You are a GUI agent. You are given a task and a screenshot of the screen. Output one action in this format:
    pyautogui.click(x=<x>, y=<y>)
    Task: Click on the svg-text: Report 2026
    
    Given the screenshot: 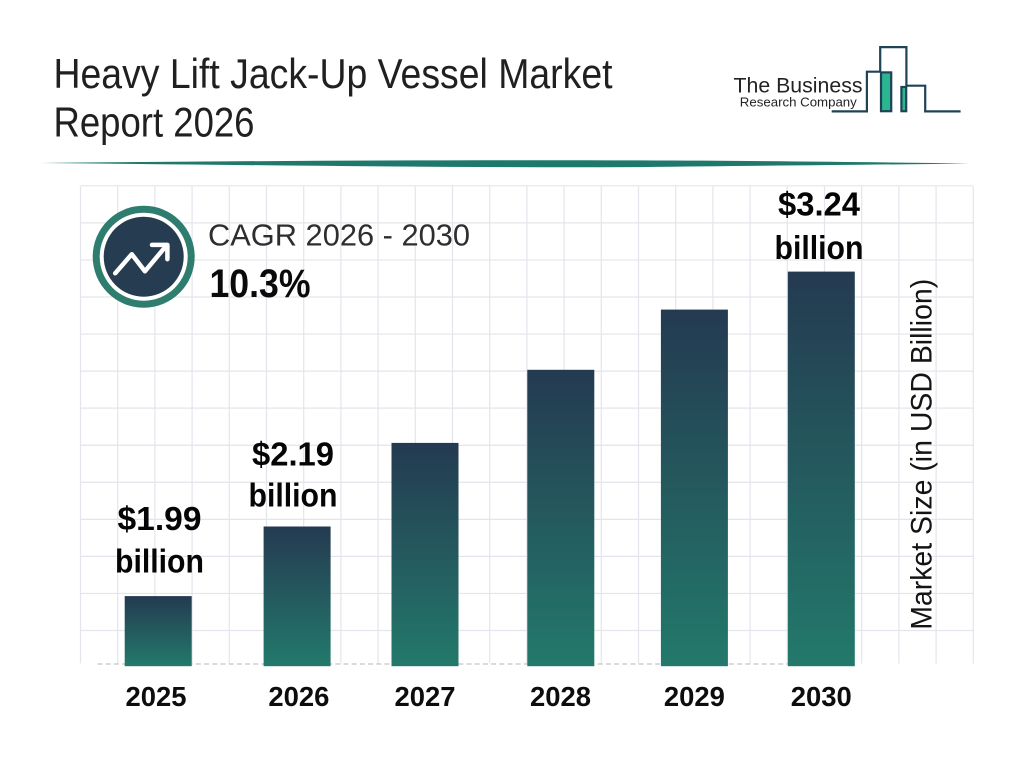 What is the action you would take?
    pyautogui.click(x=154, y=122)
    